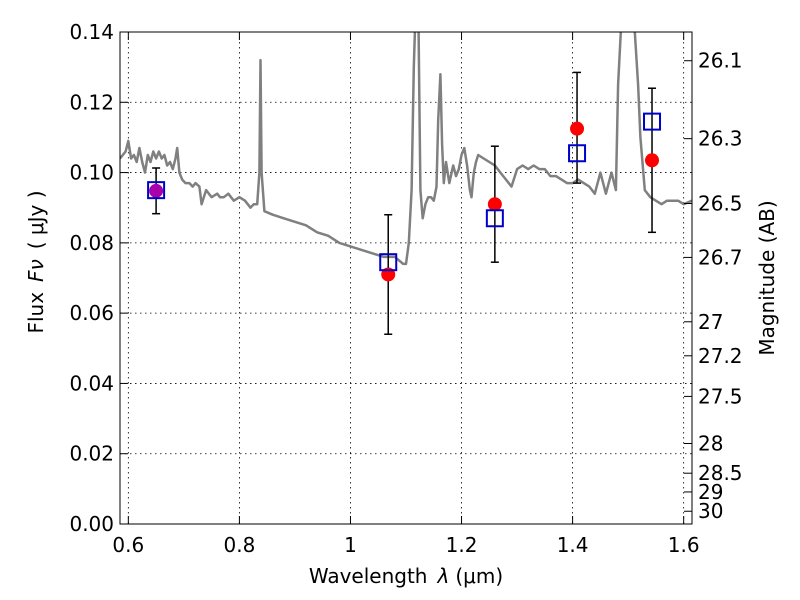  What do you see at coordinates (91, 32) in the screenshot?
I see `y-tick-label: 0.14` at bounding box center [91, 32].